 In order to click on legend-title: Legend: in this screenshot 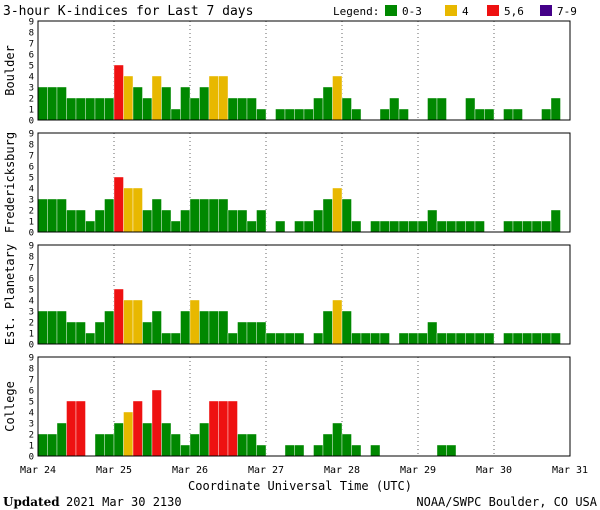, I will do `click(356, 11)`.